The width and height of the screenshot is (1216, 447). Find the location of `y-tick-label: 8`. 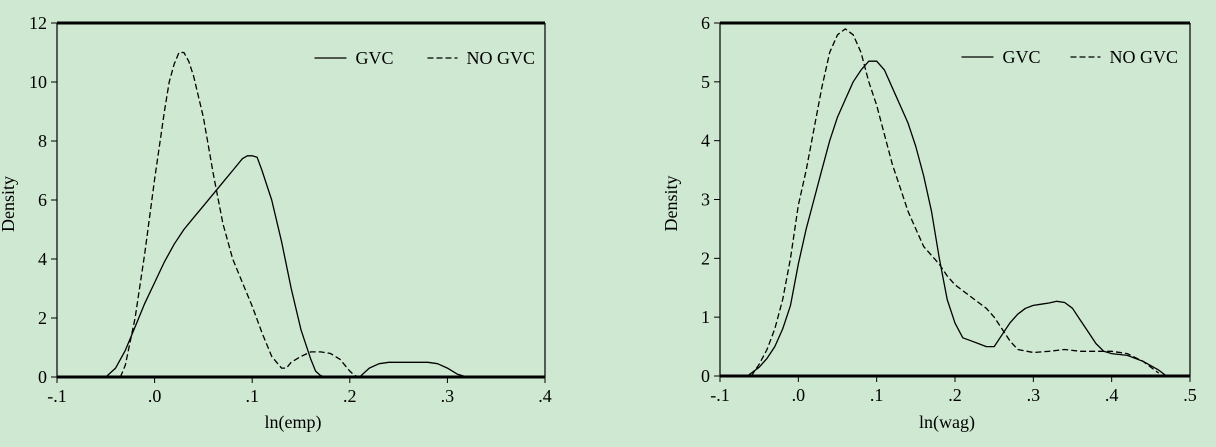

y-tick-label: 8 is located at coordinates (42, 141).